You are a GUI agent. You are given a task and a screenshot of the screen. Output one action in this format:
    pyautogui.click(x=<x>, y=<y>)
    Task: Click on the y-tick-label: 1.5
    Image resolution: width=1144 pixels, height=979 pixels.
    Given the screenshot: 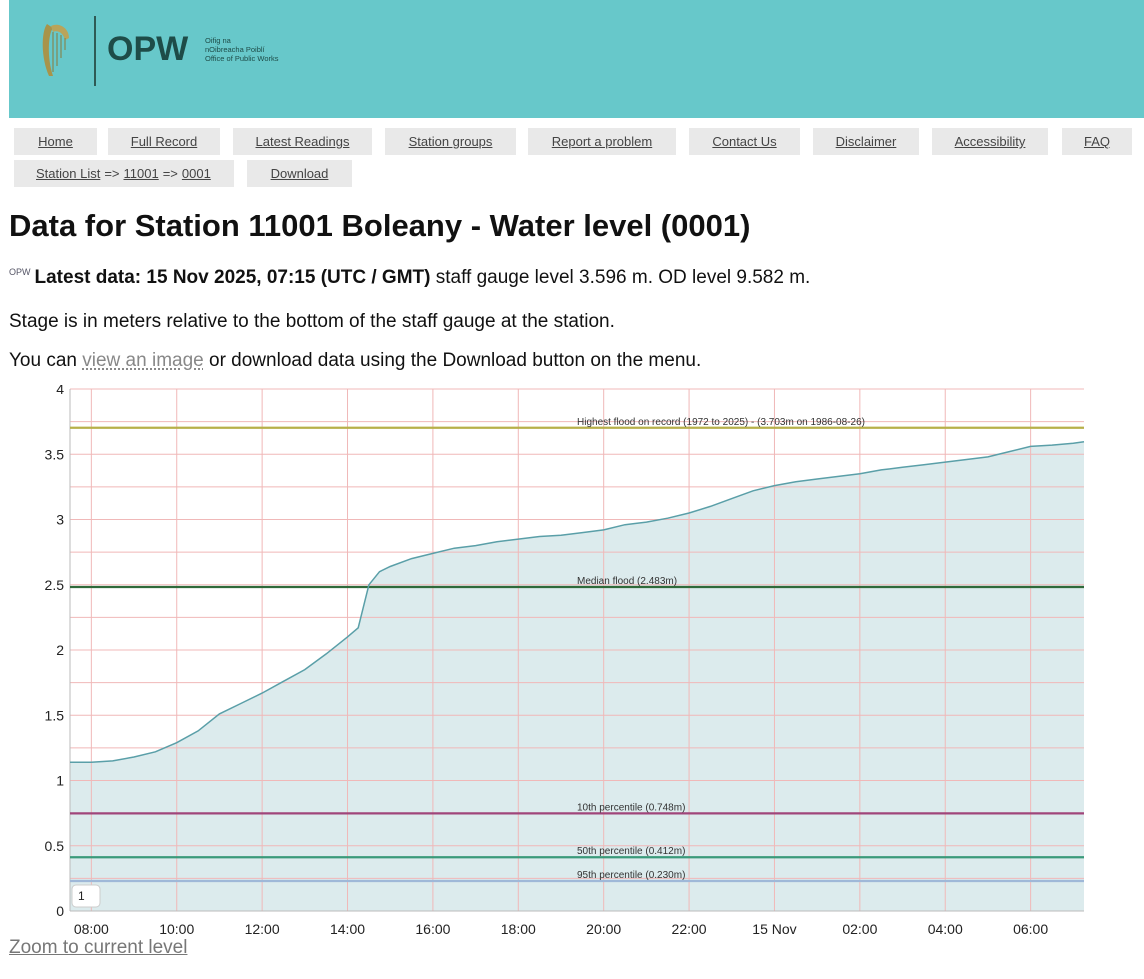 What is the action you would take?
    pyautogui.click(x=55, y=715)
    